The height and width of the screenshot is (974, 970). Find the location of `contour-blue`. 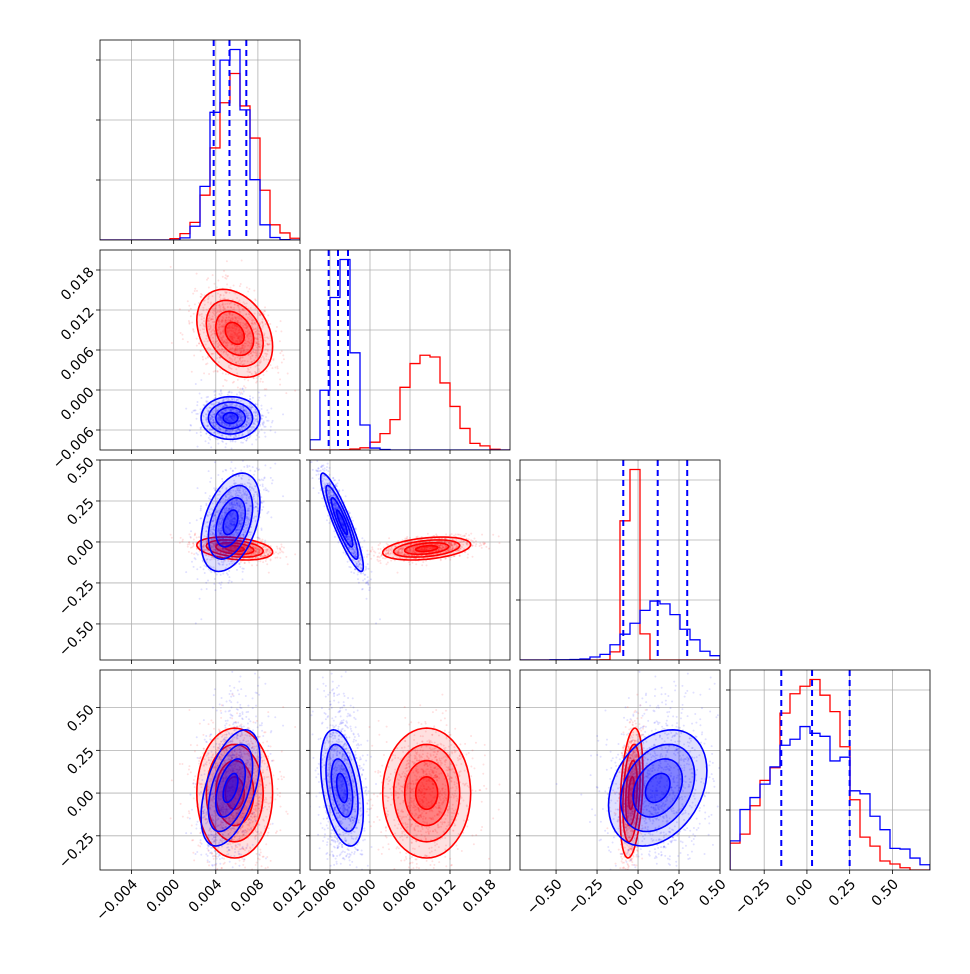

contour-blue is located at coordinates (230, 418).